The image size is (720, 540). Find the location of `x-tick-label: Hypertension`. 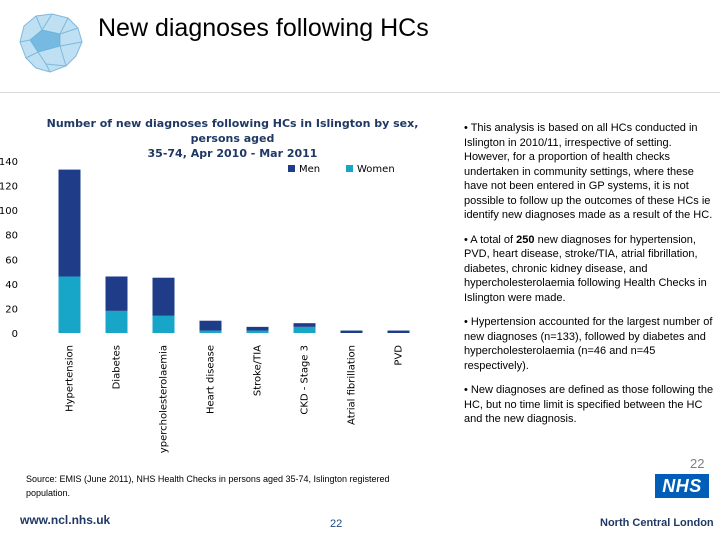

x-tick-label: Hypertension is located at coordinates (70, 378).